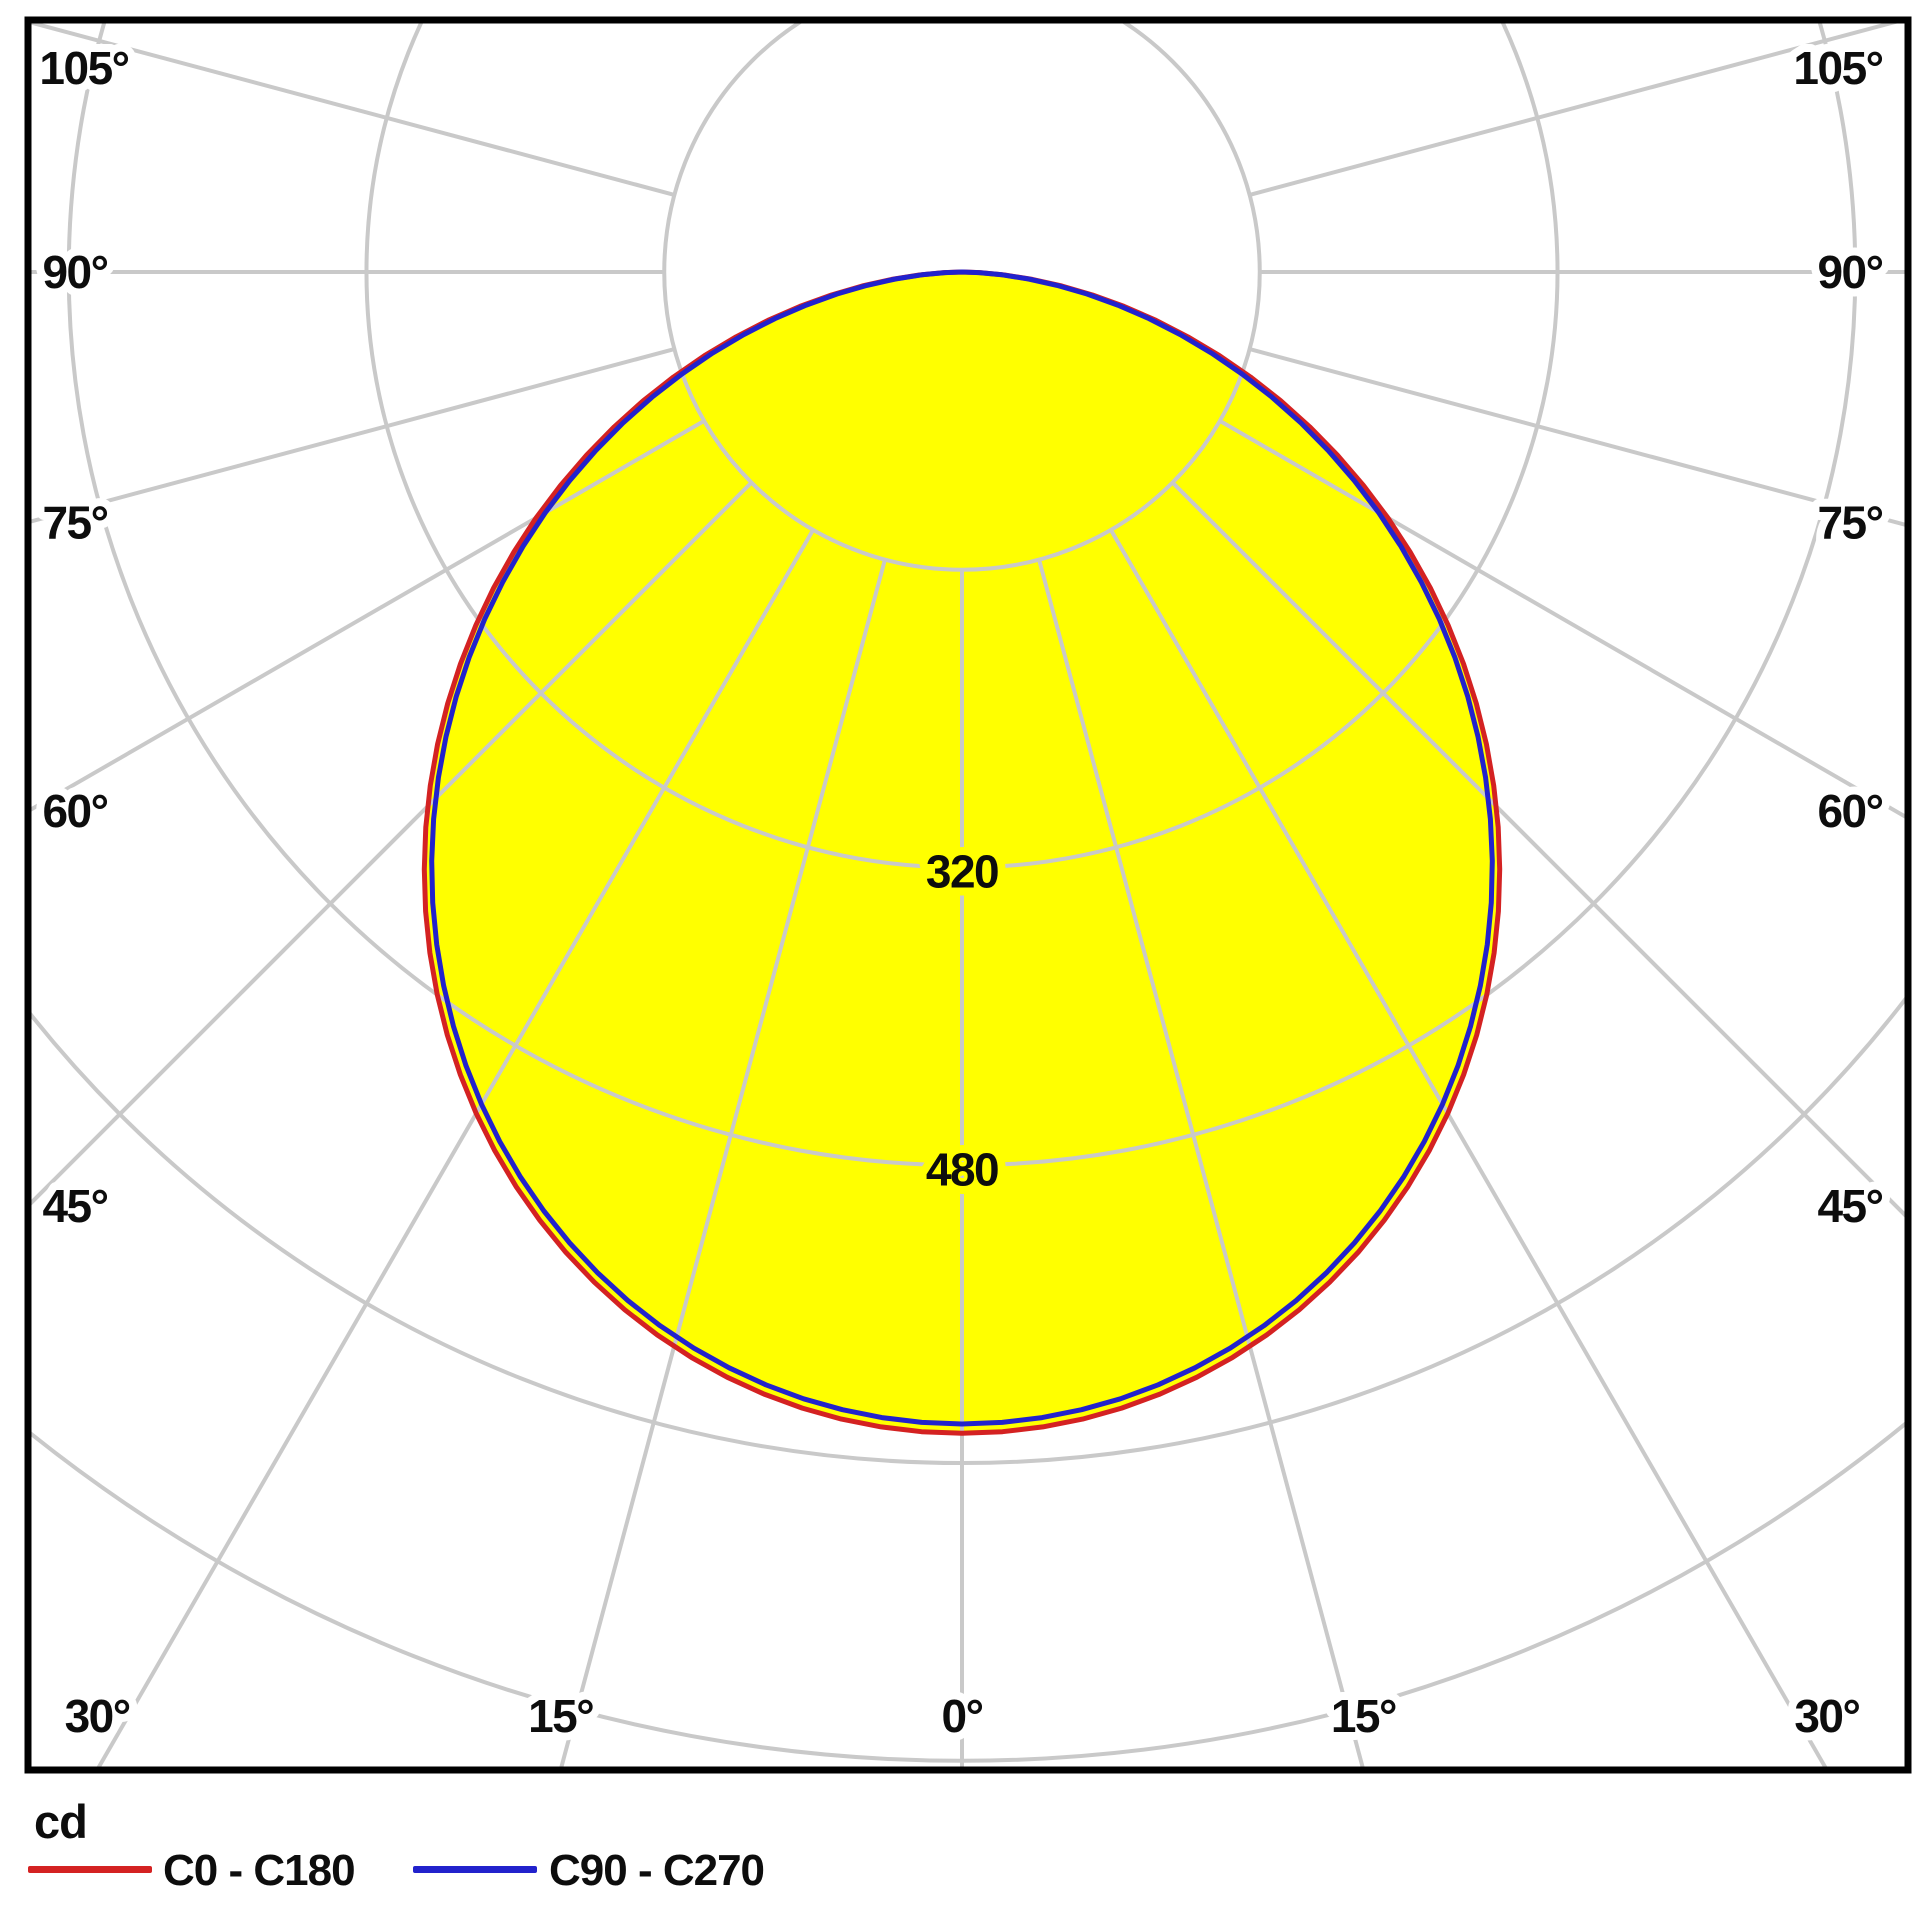 The image size is (1920, 1920). I want to click on angle-label-0-bottom: 0°, so click(962, 1716).